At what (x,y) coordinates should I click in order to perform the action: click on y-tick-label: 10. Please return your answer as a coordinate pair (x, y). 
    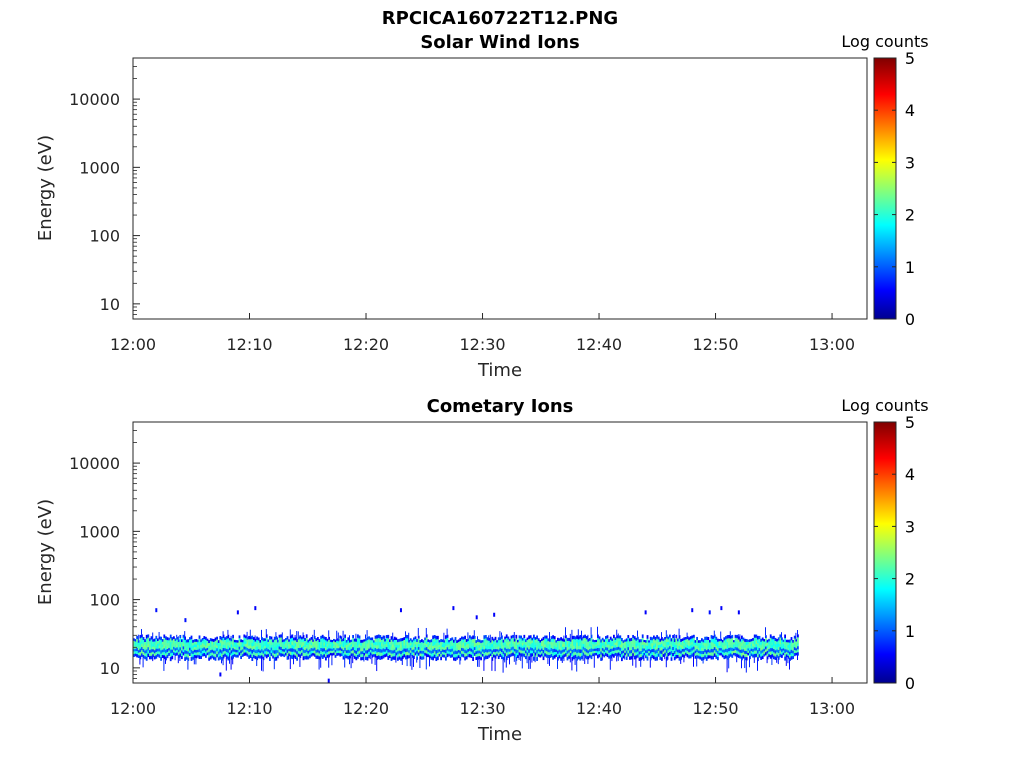
    Looking at the image, I should click on (110, 668).